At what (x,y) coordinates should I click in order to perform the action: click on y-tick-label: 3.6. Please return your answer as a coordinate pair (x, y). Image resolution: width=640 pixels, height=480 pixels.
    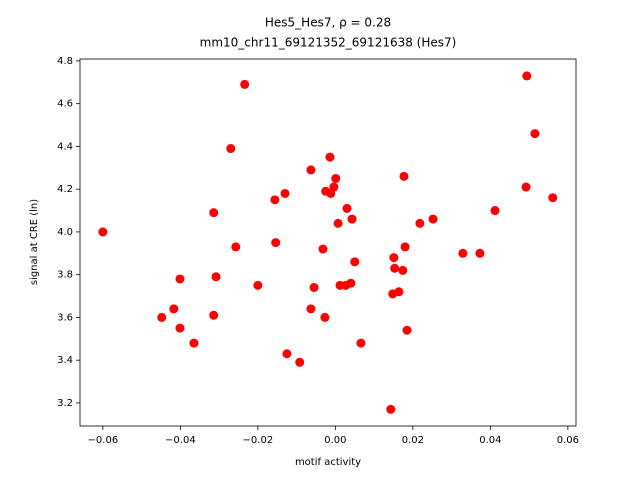
    Looking at the image, I should click on (65, 317).